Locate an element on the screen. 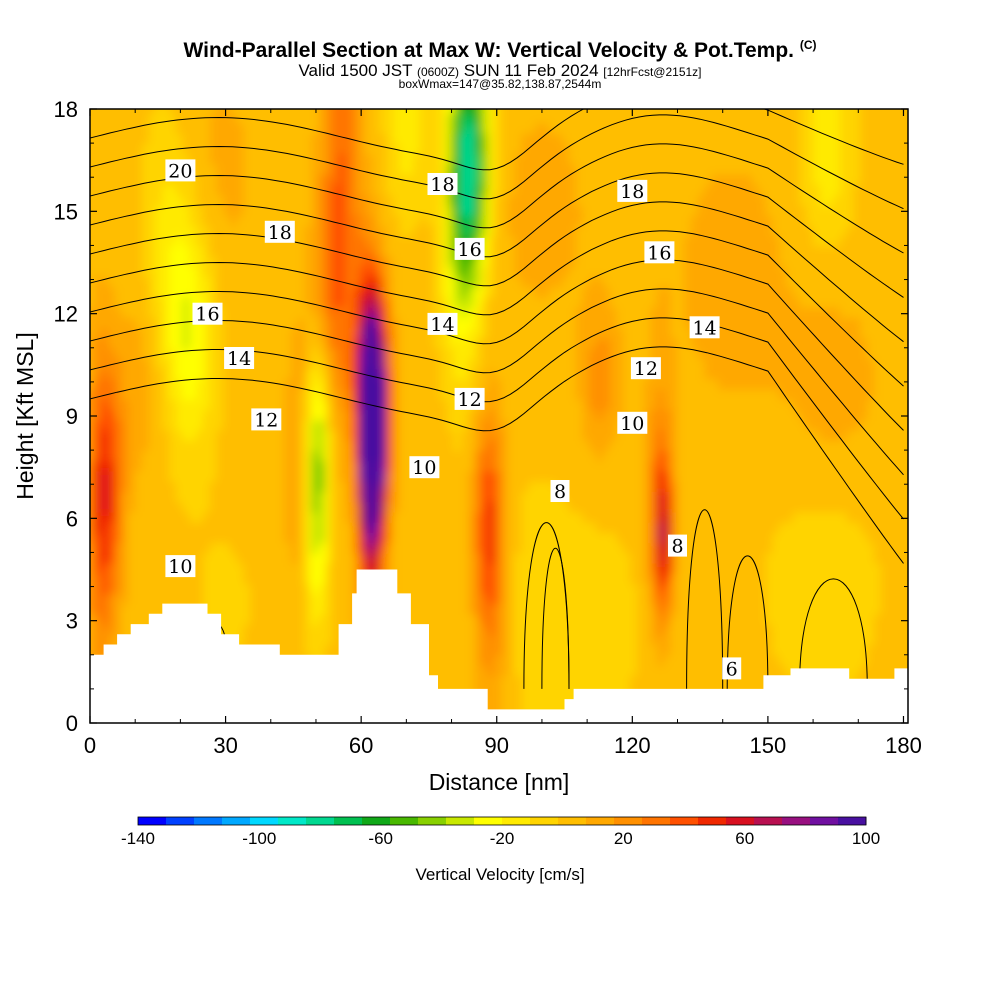 Image resolution: width=1000 pixels, height=1000 pixels. y-axis-title: Height [Kft MSL] is located at coordinates (25, 415).